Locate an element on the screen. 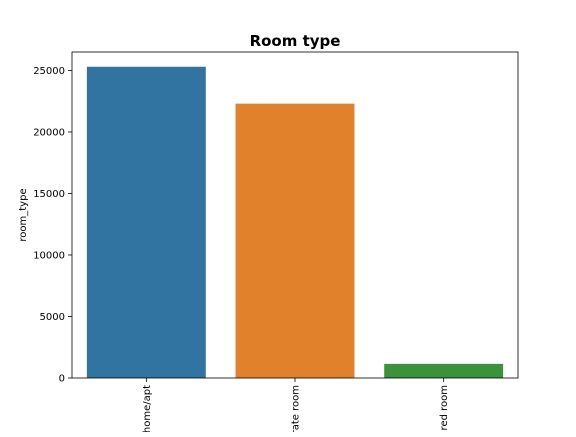  y-tick-label: 15000 is located at coordinates (49, 194).